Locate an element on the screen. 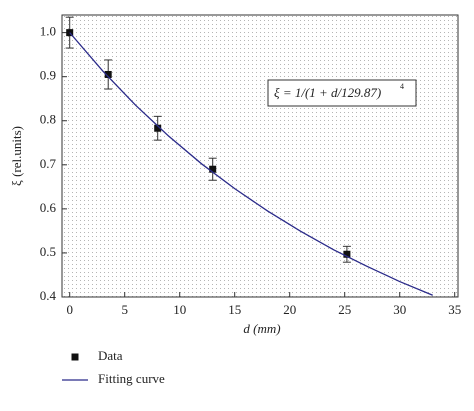  y-tick-label: 0.5 is located at coordinates (48, 251).